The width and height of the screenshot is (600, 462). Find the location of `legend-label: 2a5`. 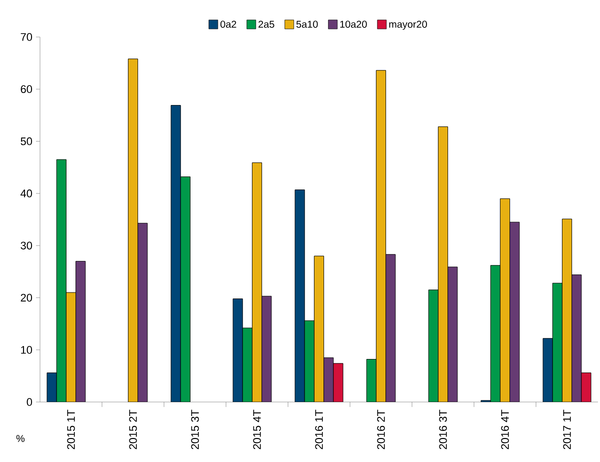

legend-label: 2a5 is located at coordinates (266, 24).